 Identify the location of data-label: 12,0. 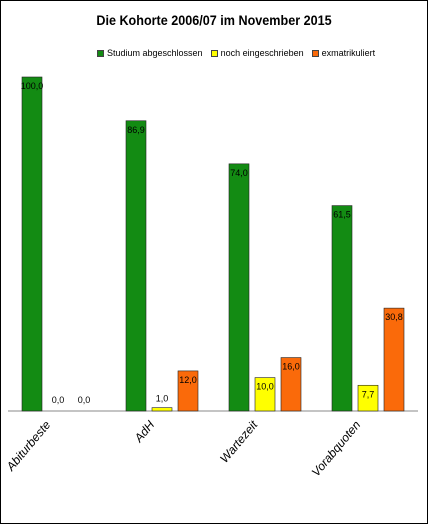
(188, 380).